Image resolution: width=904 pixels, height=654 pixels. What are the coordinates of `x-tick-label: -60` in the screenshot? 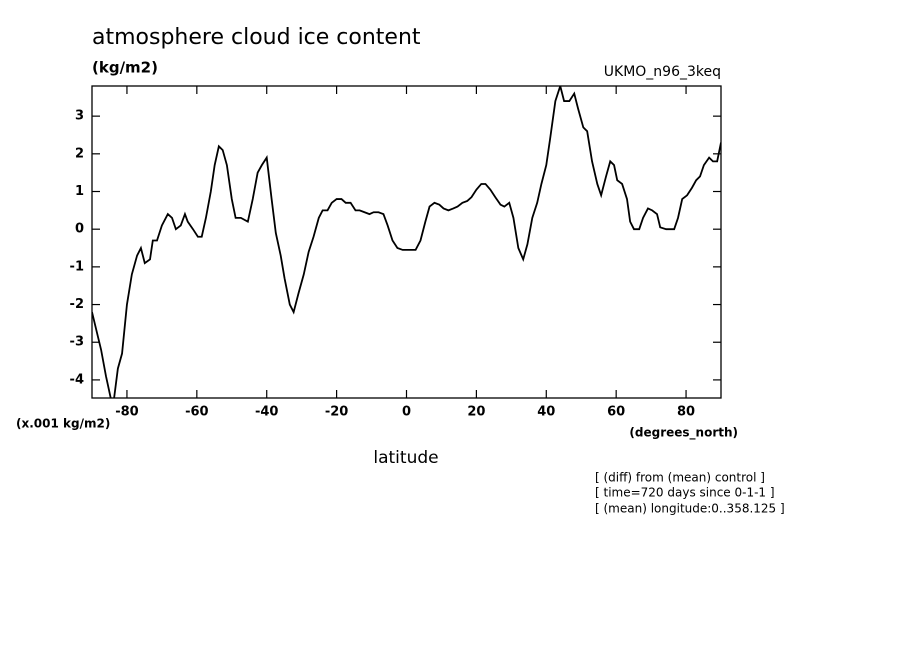 It's located at (197, 412).